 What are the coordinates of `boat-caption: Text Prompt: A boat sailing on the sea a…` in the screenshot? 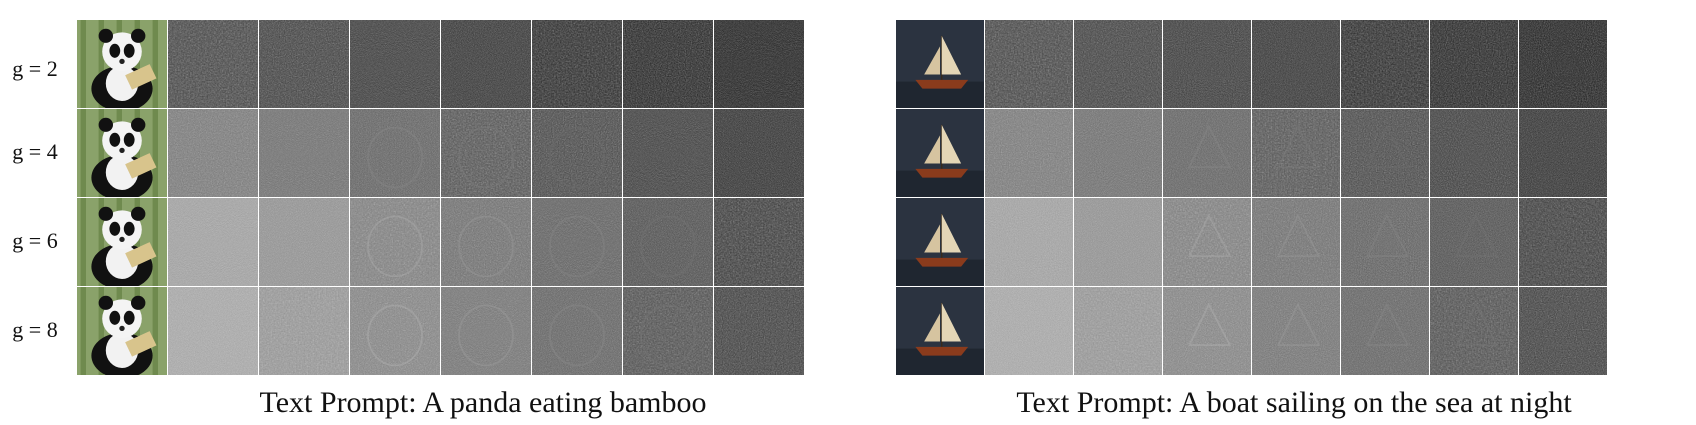 It's located at (1294, 402).